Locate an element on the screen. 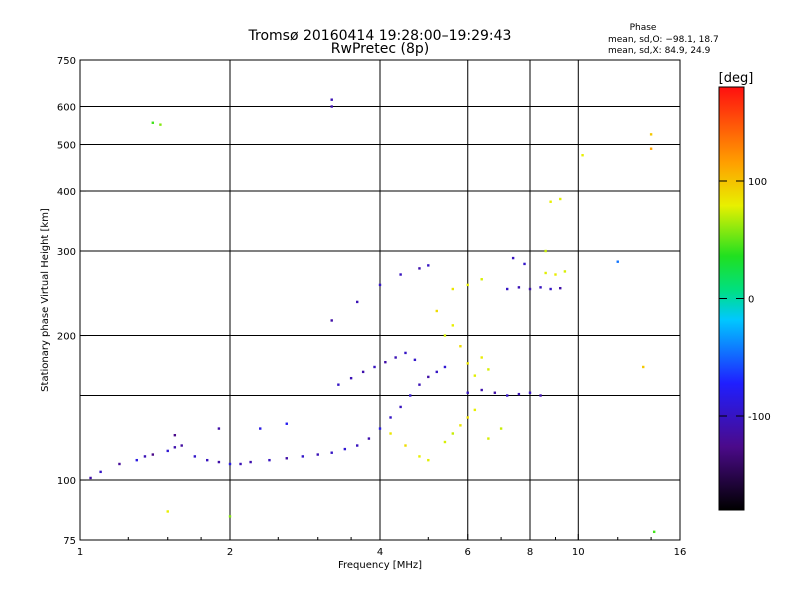 This screenshot has width=800, height=600. y-tick-label: 500 is located at coordinates (66, 146).